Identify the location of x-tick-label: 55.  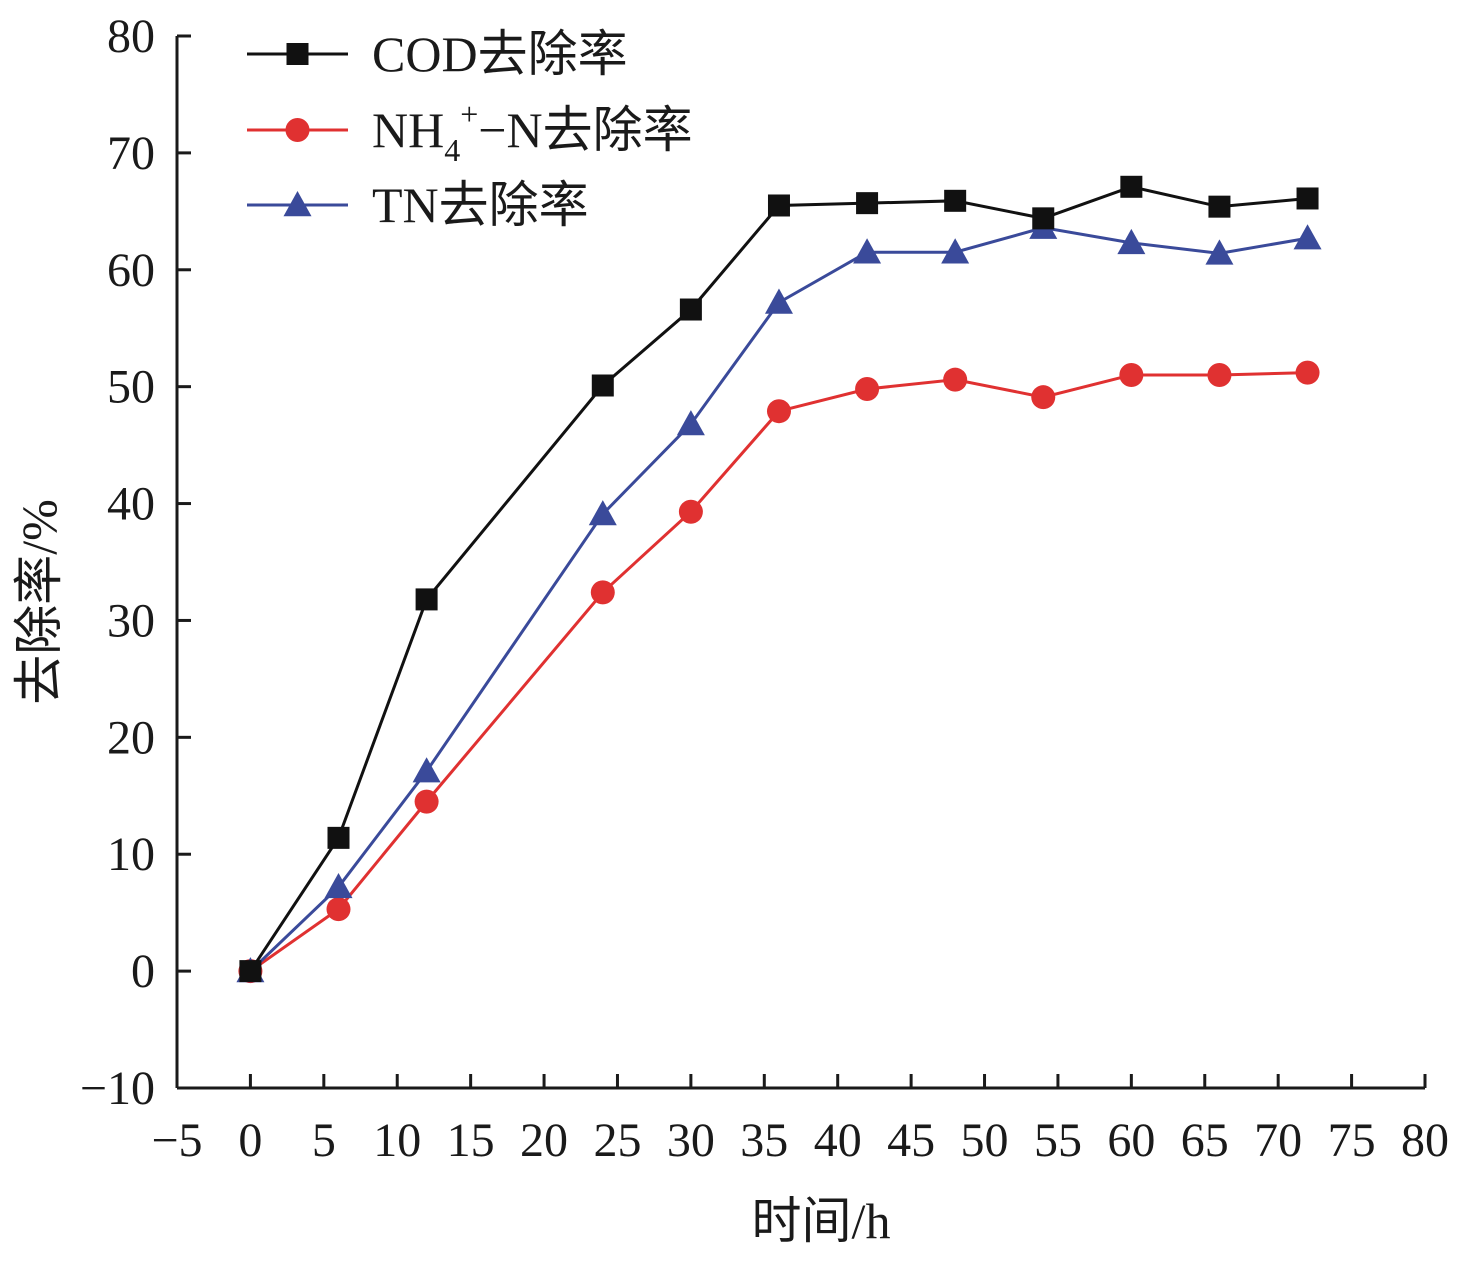
(1058, 1140).